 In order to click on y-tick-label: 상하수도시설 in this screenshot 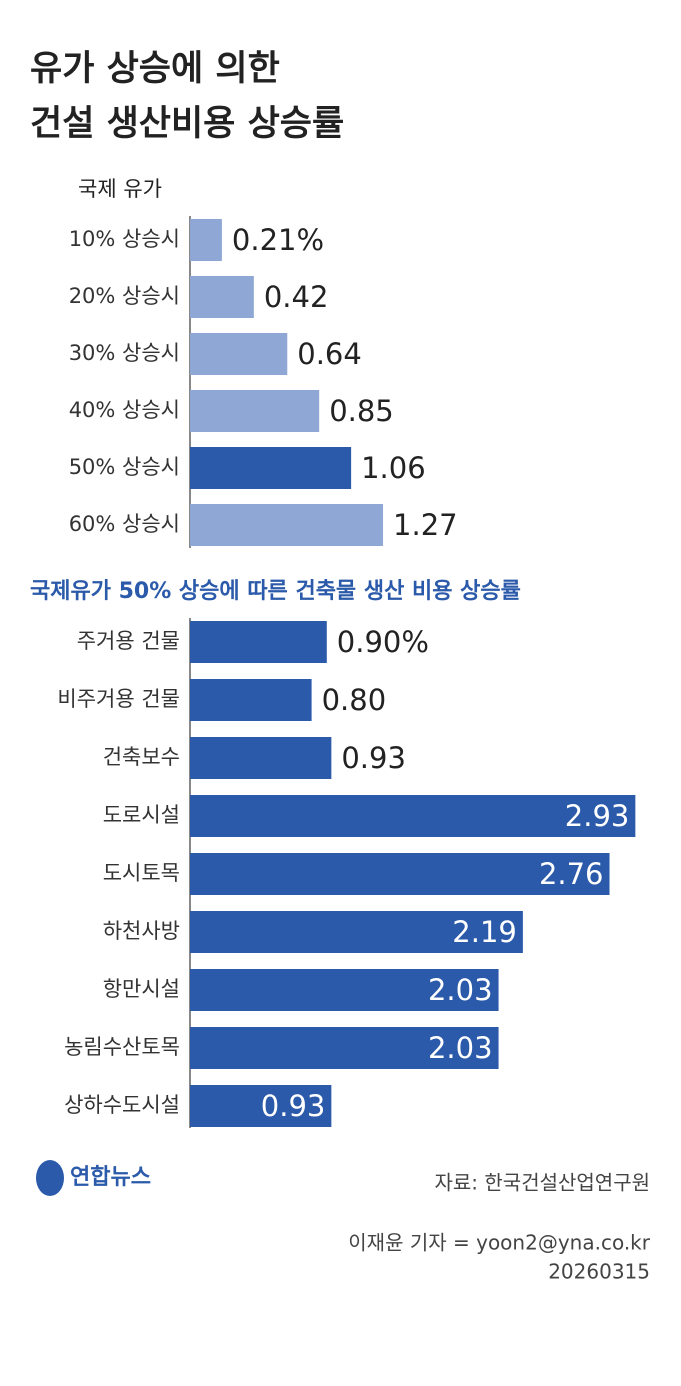, I will do `click(122, 1105)`.